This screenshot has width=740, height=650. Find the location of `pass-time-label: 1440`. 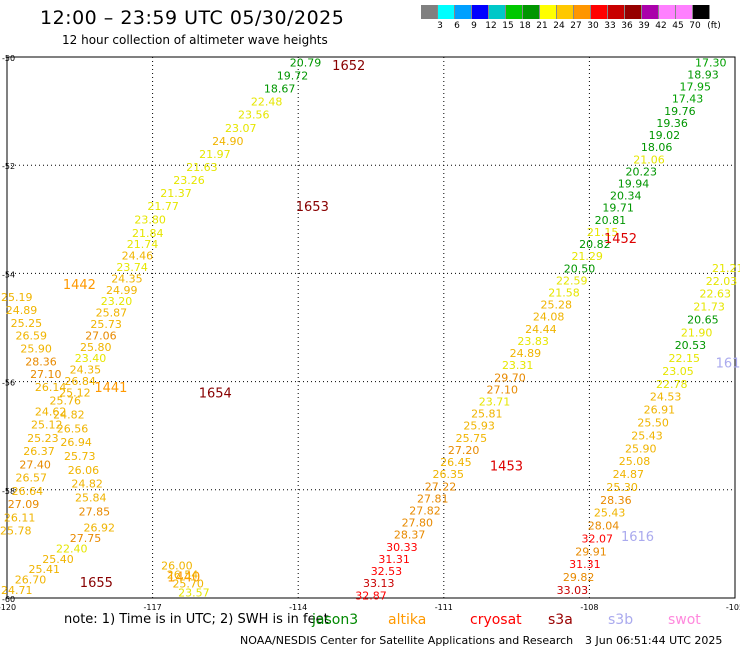

pass-time-label: 1440 is located at coordinates (183, 577).